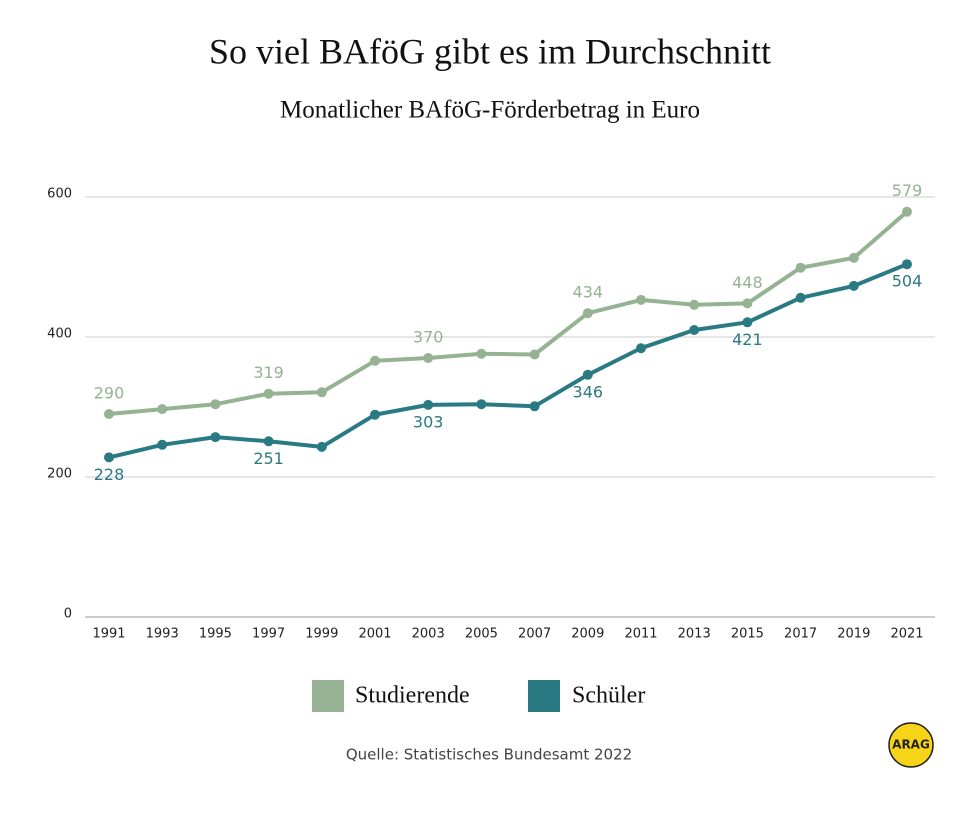 The height and width of the screenshot is (818, 980). Describe the element at coordinates (162, 634) in the screenshot. I see `x-tick-label: 1993` at that location.